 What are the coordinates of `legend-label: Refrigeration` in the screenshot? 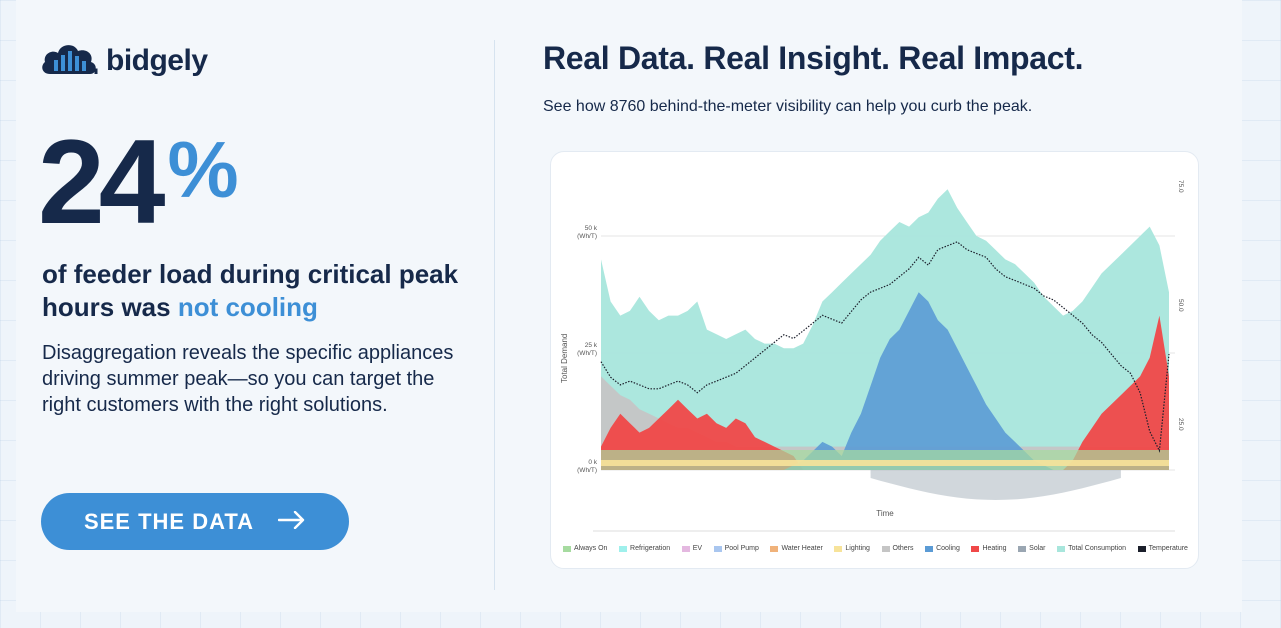 It's located at (650, 548).